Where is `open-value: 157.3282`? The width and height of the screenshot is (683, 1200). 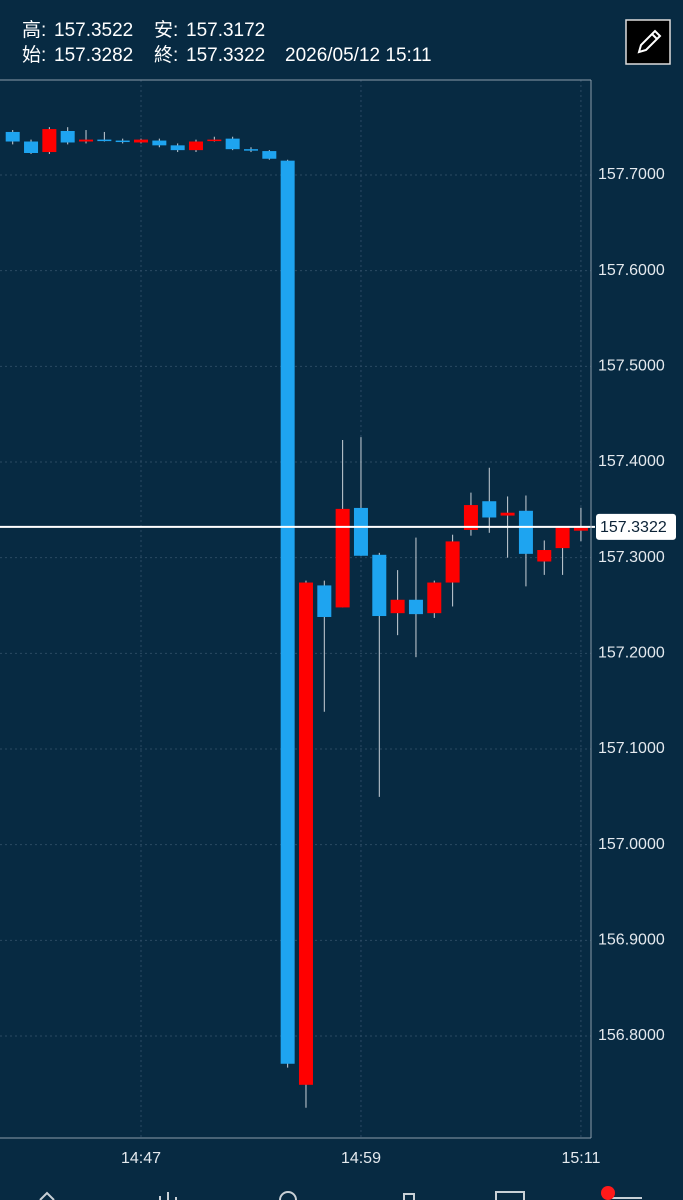 open-value: 157.3282 is located at coordinates (93, 55).